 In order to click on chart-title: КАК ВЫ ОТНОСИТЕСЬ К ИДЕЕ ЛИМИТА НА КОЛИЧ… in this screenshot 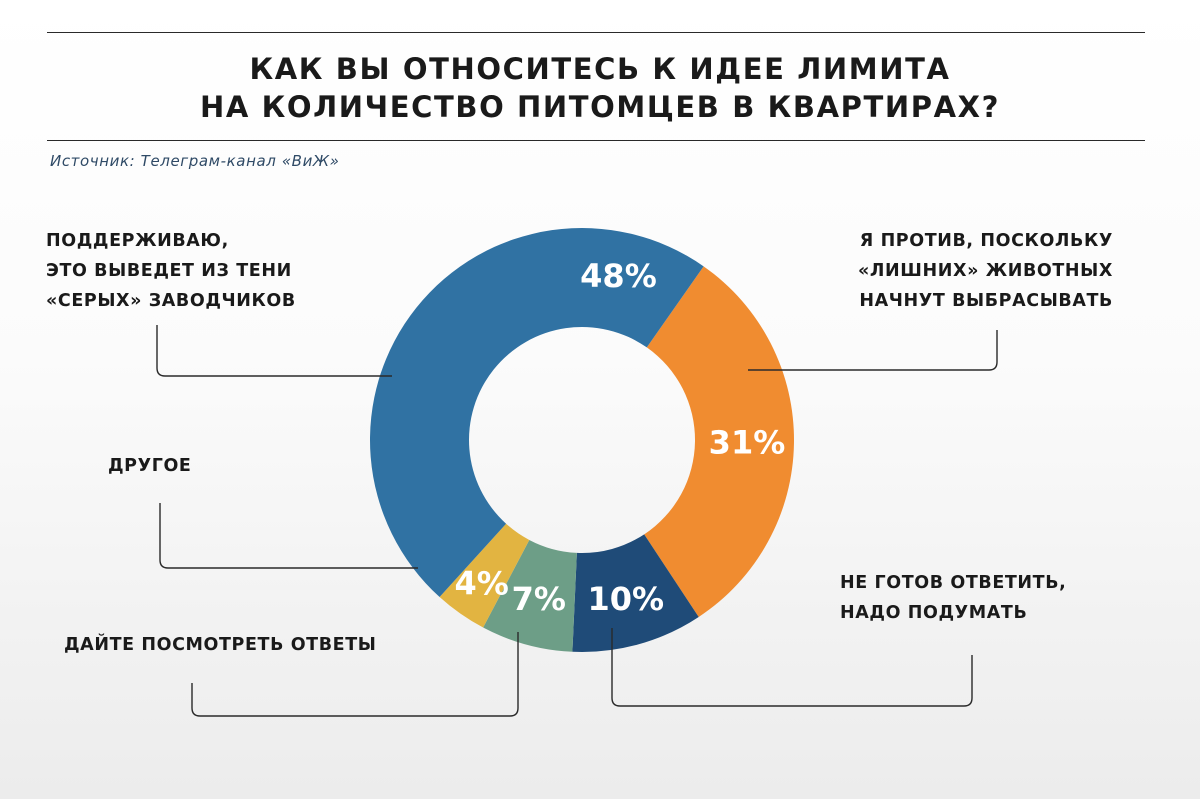, I will do `click(600, 88)`.